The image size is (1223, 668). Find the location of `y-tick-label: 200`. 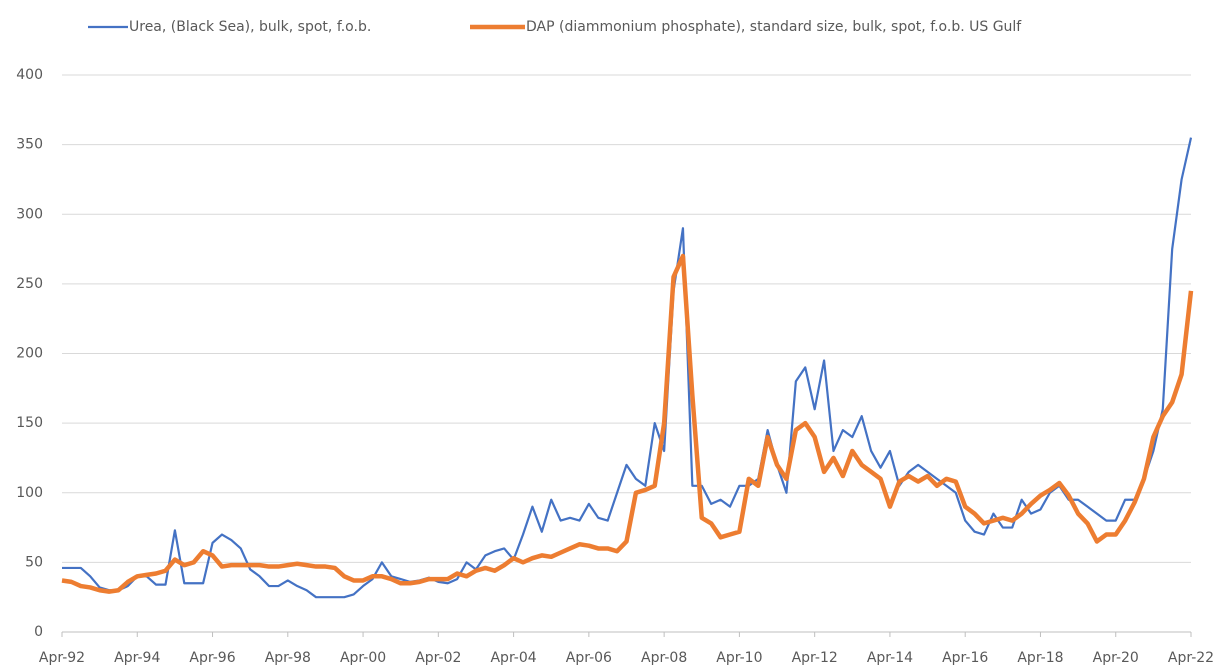

y-tick-label: 200 is located at coordinates (29, 354).